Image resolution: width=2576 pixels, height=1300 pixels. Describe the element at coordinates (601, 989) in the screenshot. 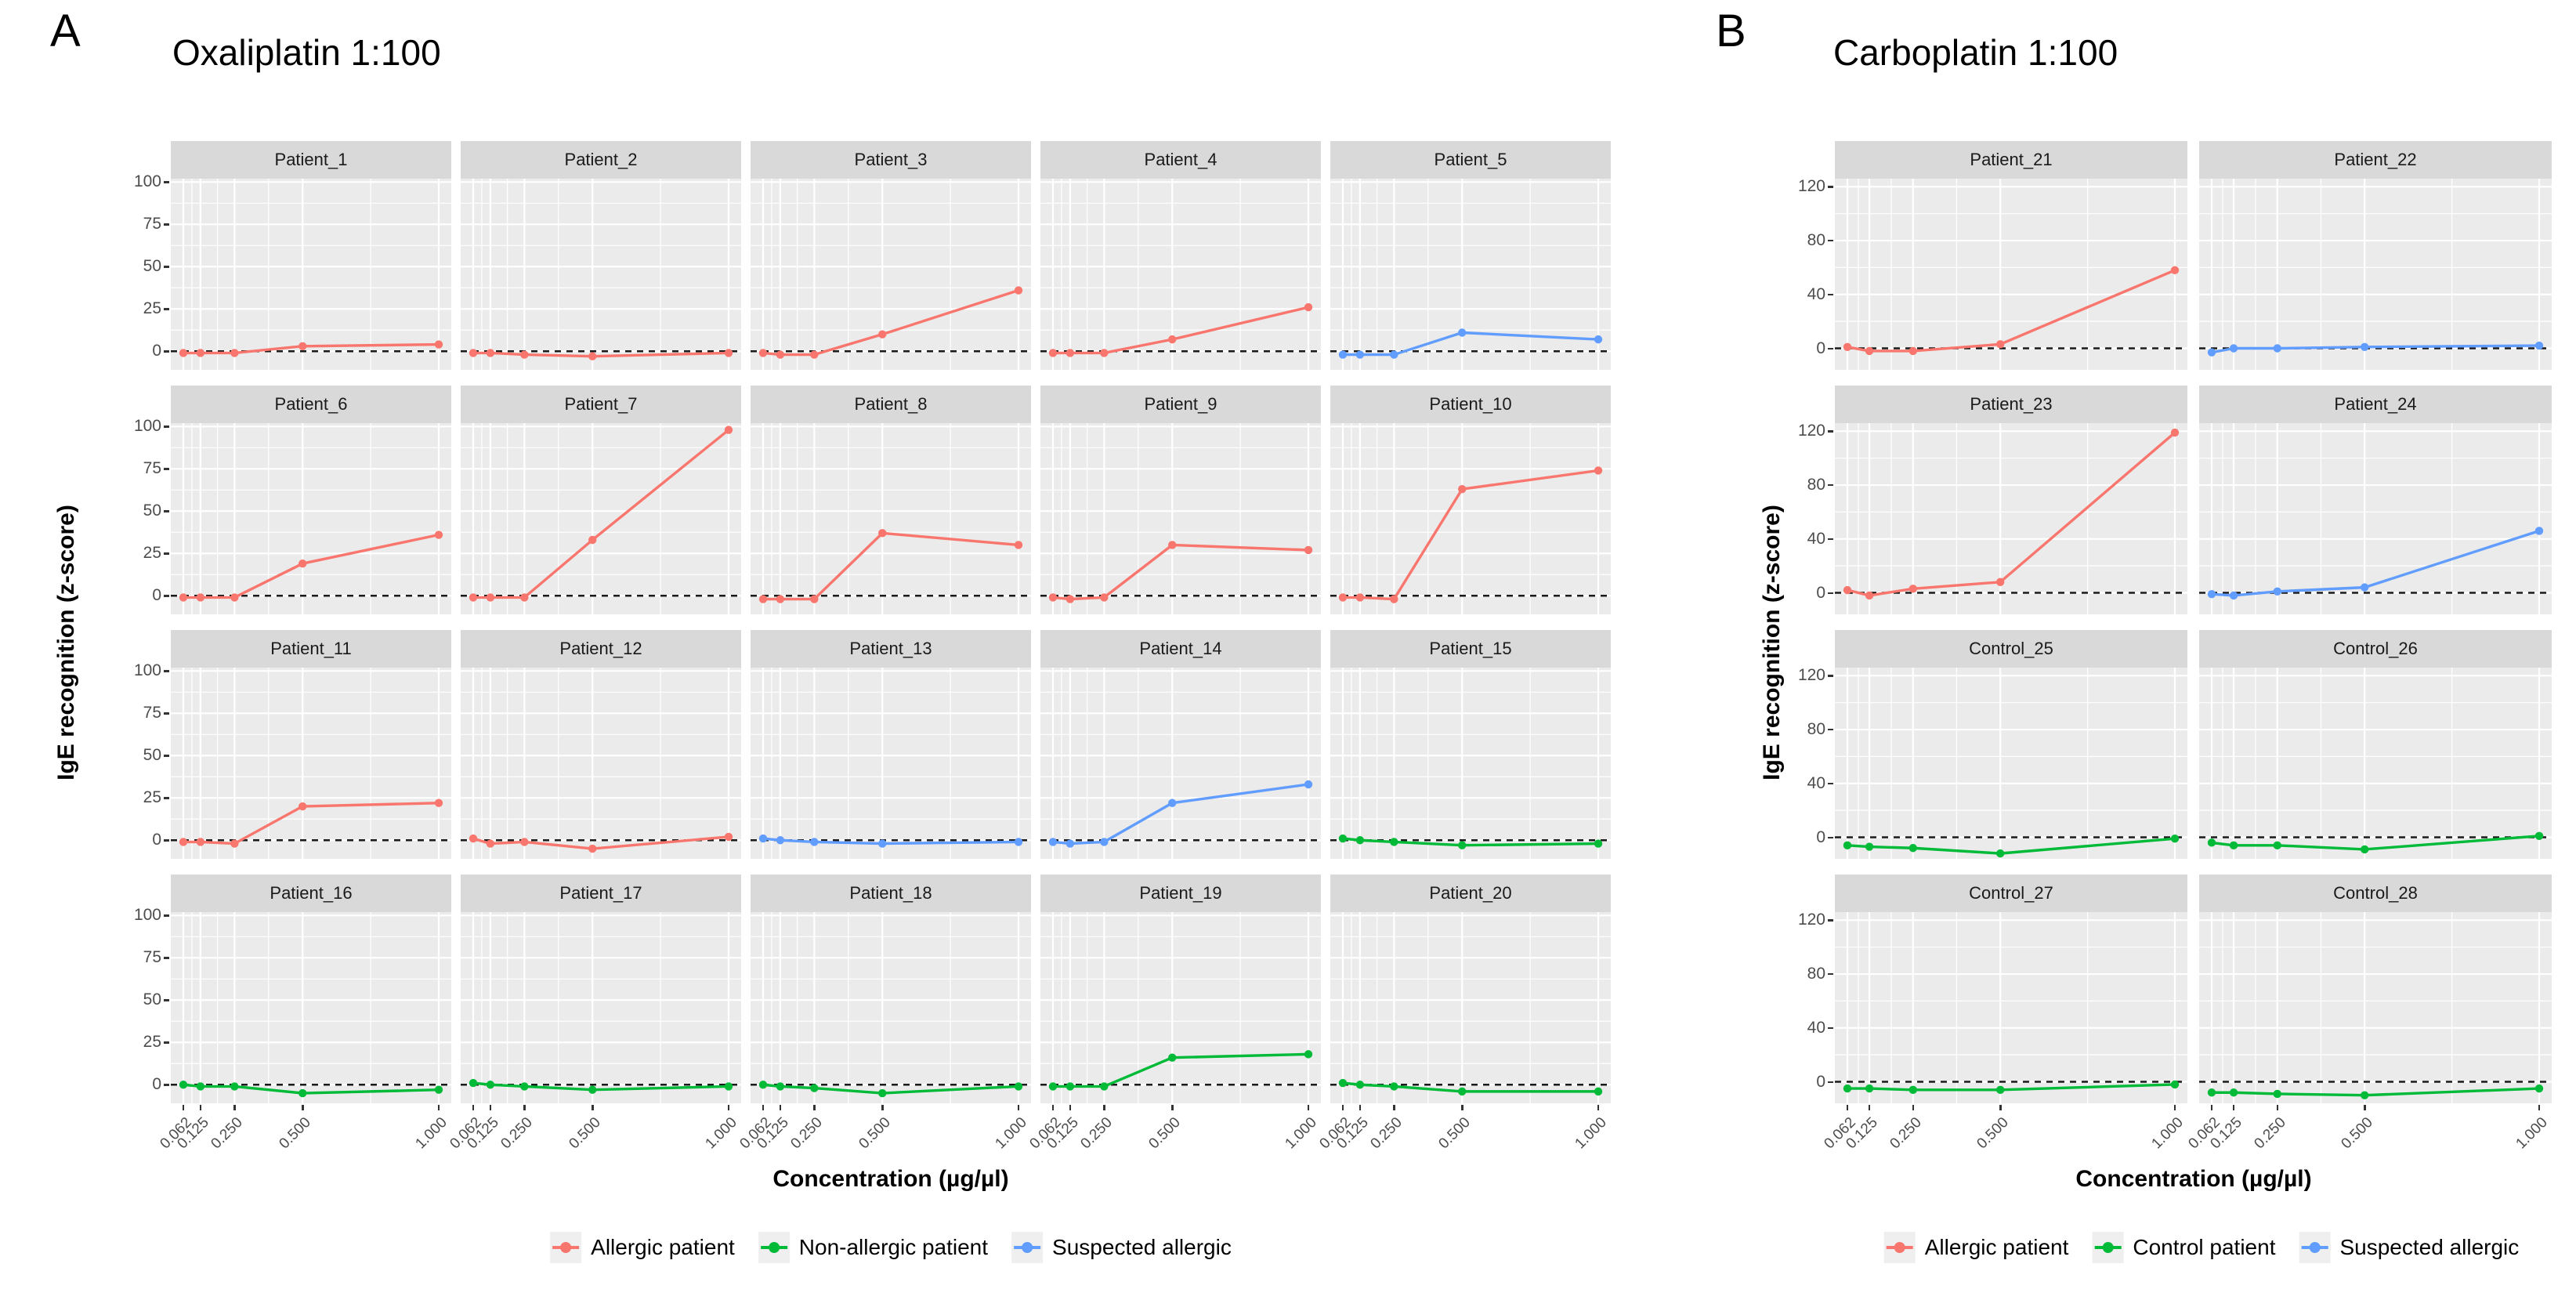

I see `facet: Patient_17` at that location.